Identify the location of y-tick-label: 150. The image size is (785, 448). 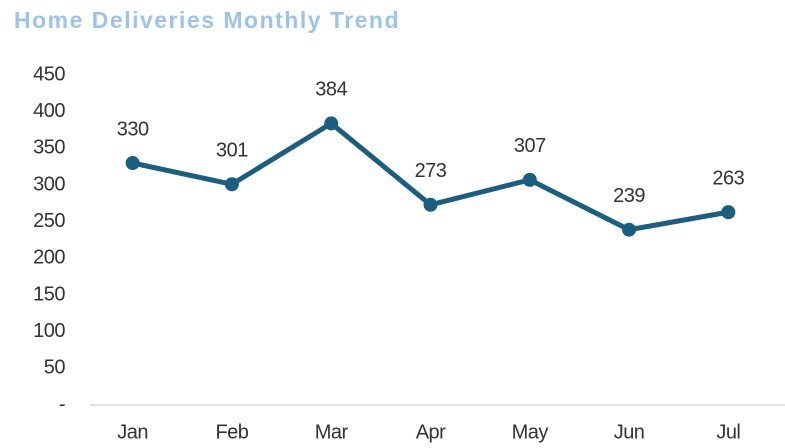
(49, 294).